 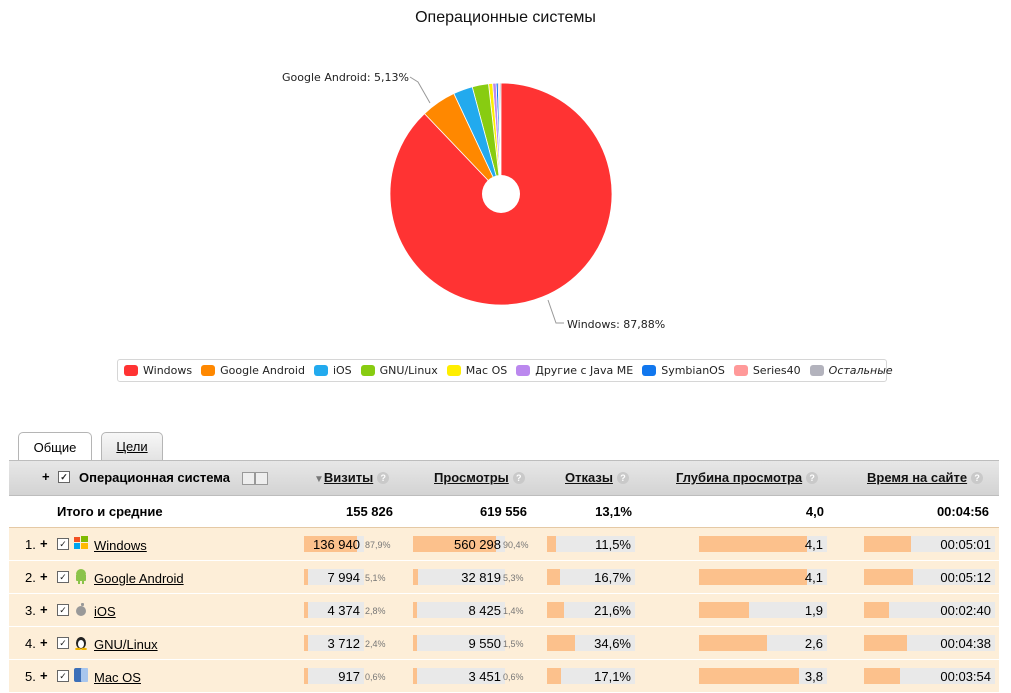 I want to click on legend-item: Mac OS, so click(x=476, y=370).